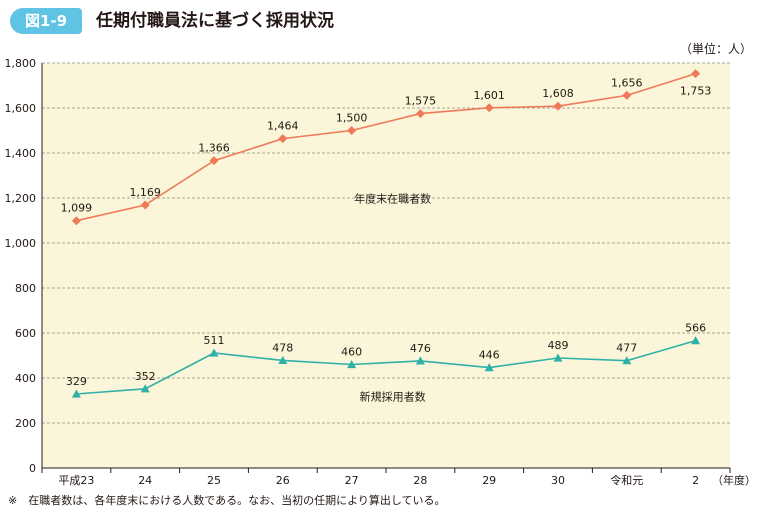 Image resolution: width=760 pixels, height=515 pixels. I want to click on y-tick-label: 1,200, so click(21, 198).